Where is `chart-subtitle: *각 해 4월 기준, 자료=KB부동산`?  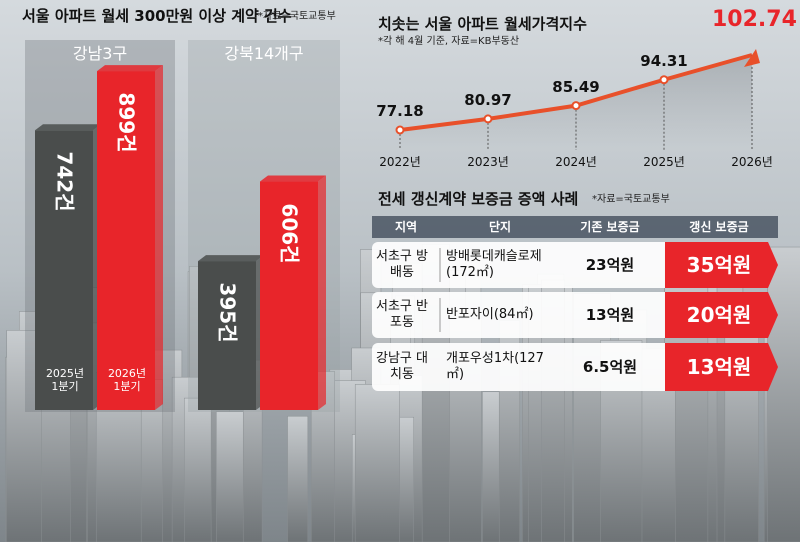 chart-subtitle: *각 해 4월 기준, 자료=KB부동산 is located at coordinates (449, 41).